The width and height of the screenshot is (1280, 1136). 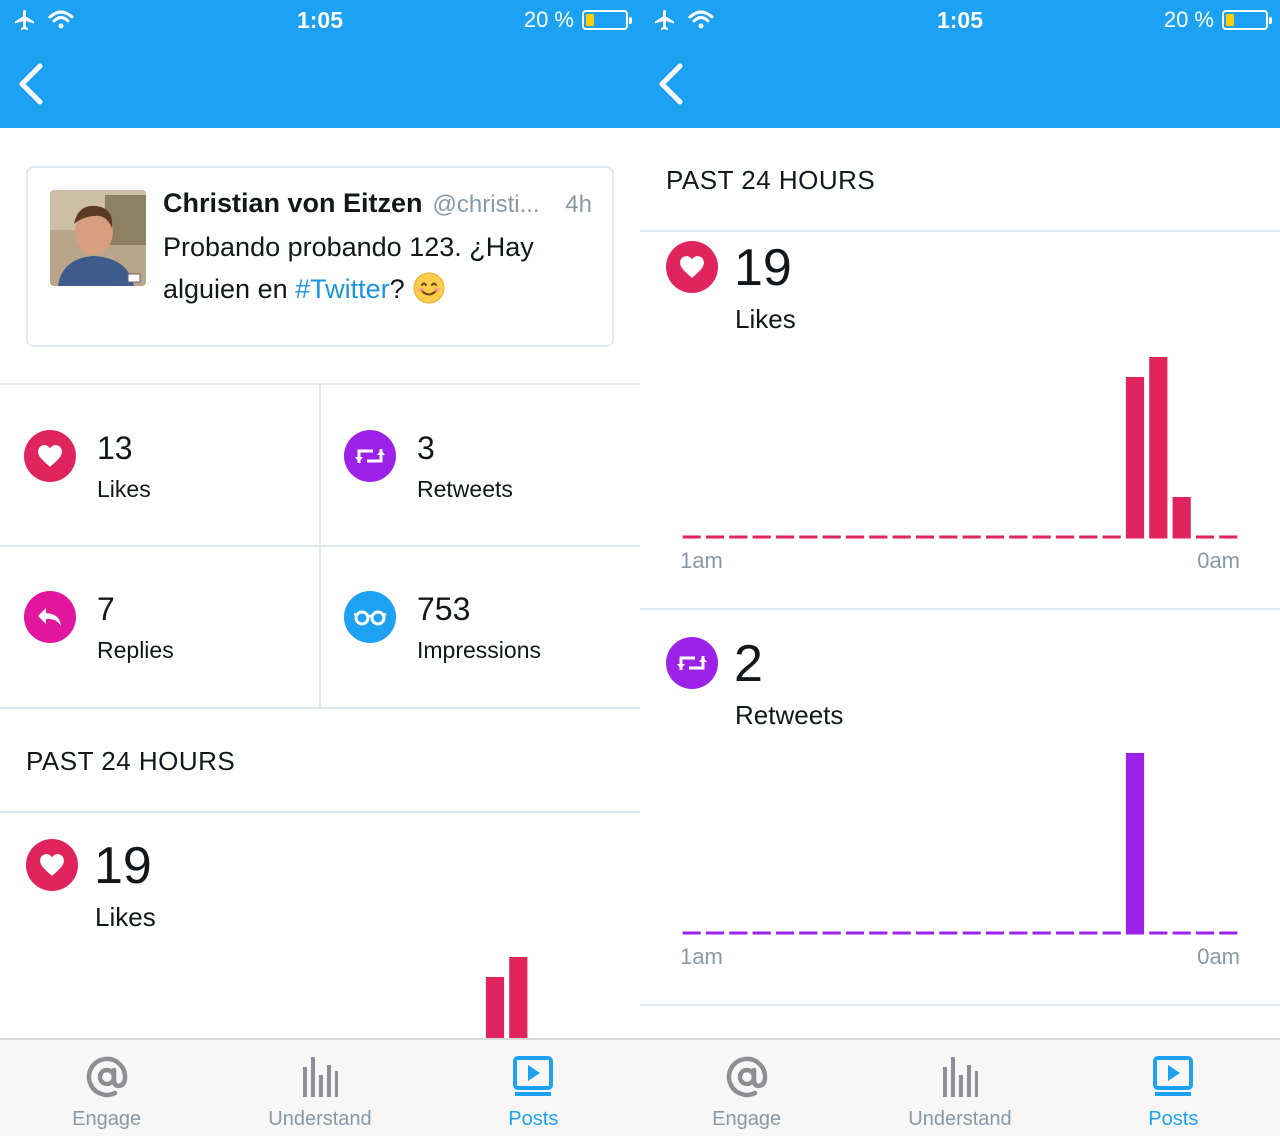 What do you see at coordinates (124, 489) in the screenshot?
I see `likes-label: Likes` at bounding box center [124, 489].